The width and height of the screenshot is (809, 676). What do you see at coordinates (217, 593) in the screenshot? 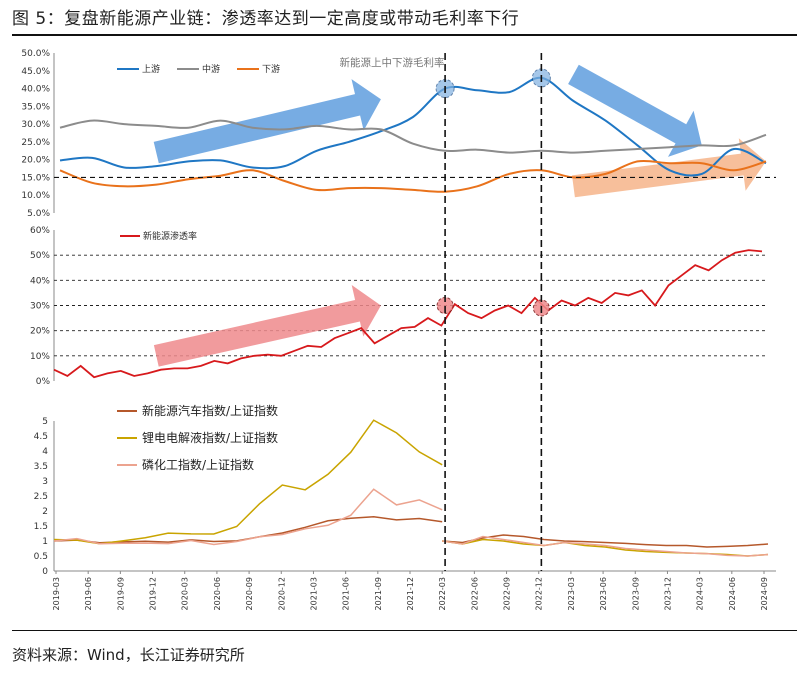
I see `panel3-x-tick-label: 2020-06` at bounding box center [217, 593].